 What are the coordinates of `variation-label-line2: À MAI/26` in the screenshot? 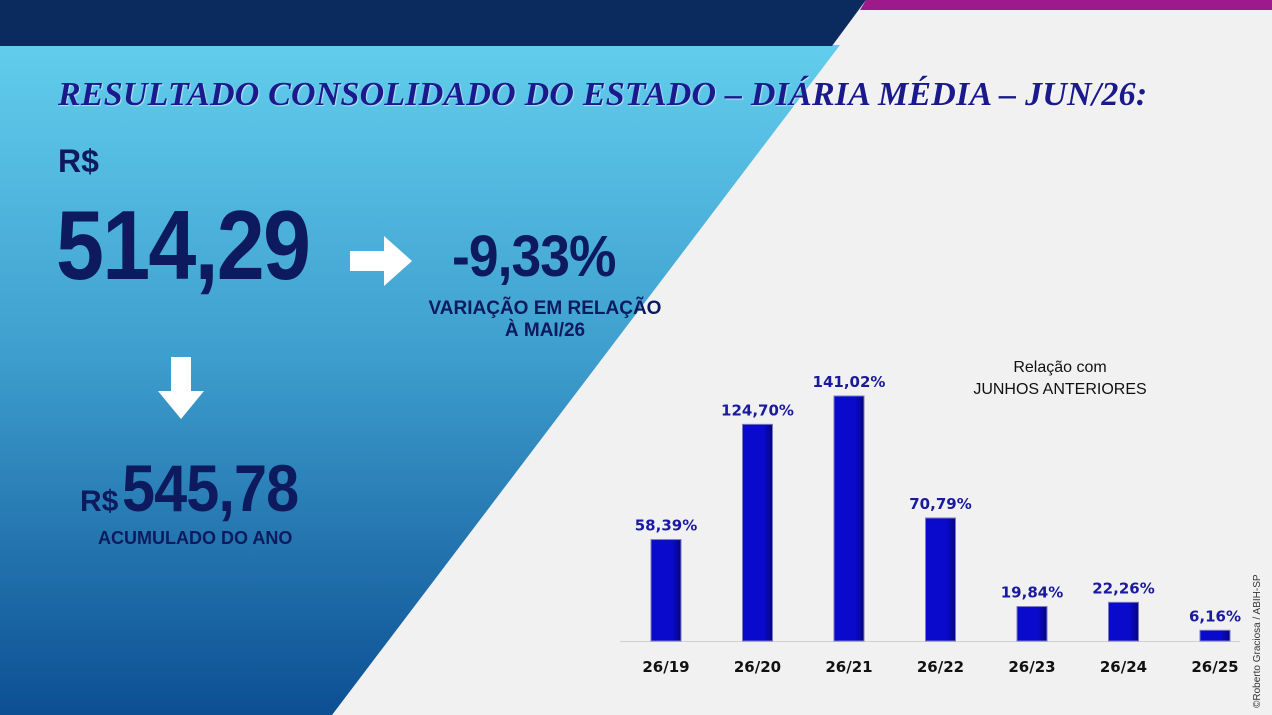 It's located at (545, 330).